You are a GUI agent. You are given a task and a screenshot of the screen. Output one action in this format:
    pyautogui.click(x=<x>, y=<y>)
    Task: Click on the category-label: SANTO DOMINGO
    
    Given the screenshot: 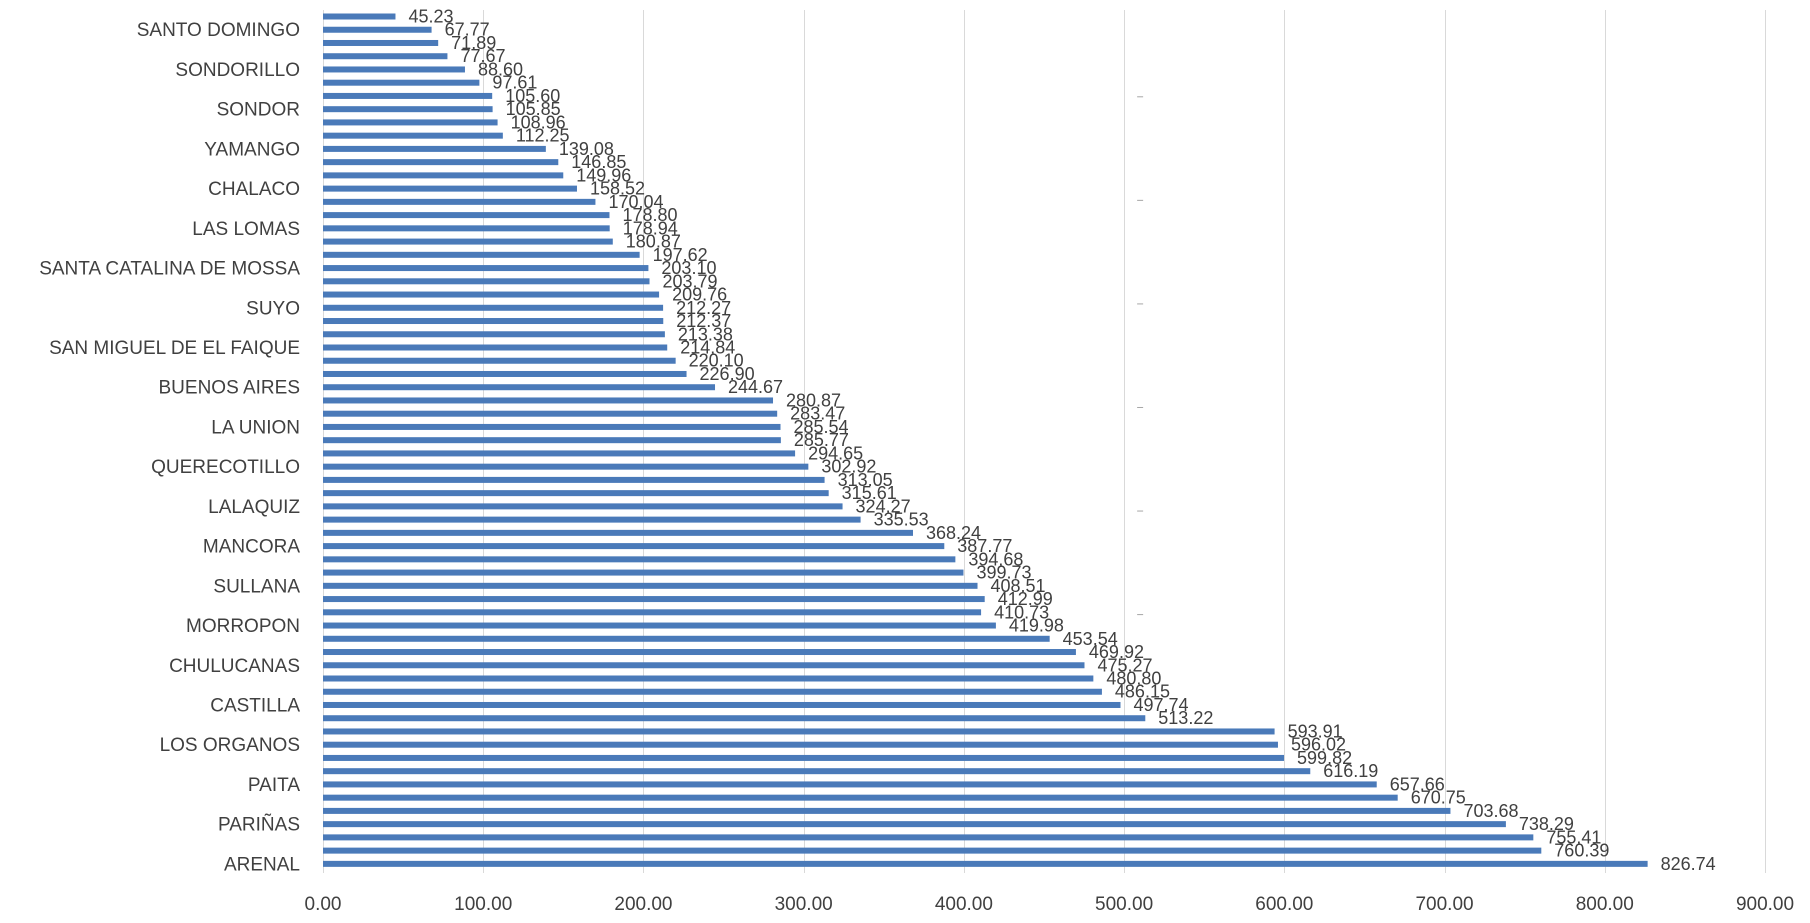 What is the action you would take?
    pyautogui.click(x=218, y=30)
    